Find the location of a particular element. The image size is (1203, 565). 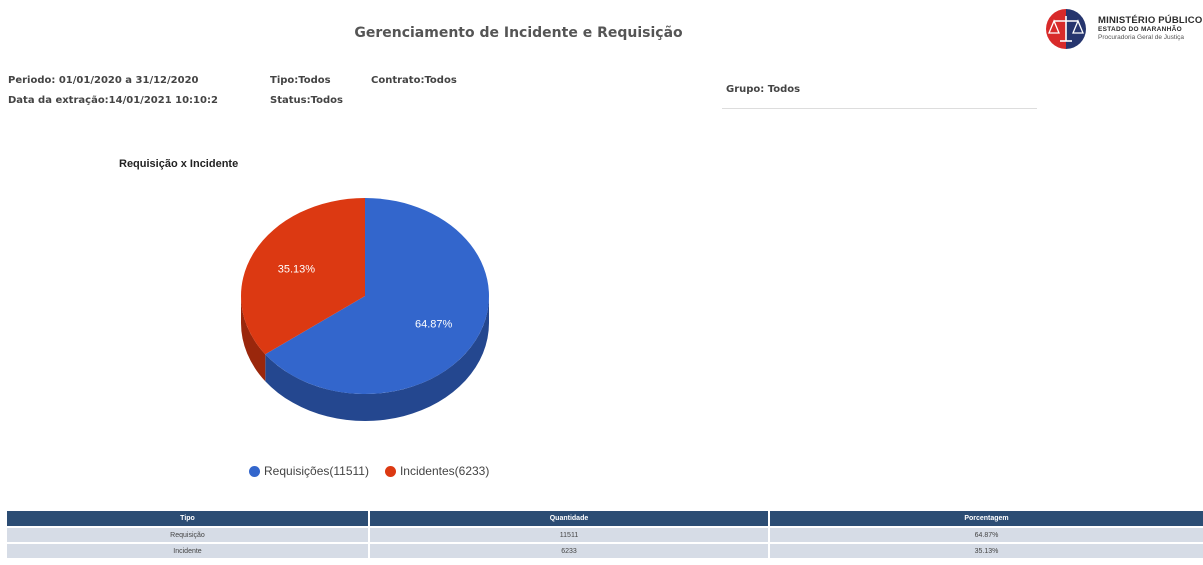

pie-label-1: 35.13% is located at coordinates (297, 270).